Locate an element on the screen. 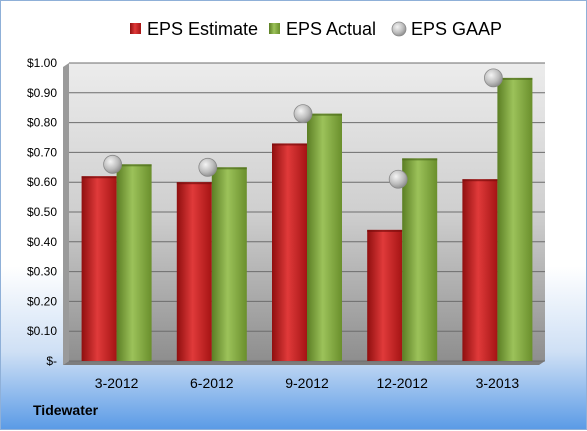 This screenshot has width=587, height=431. legend-item: EPS GAAP is located at coordinates (446, 29).